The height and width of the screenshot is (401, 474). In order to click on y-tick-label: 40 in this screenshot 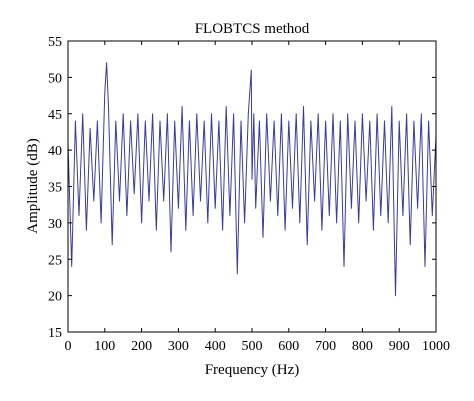, I will do `click(55, 151)`.